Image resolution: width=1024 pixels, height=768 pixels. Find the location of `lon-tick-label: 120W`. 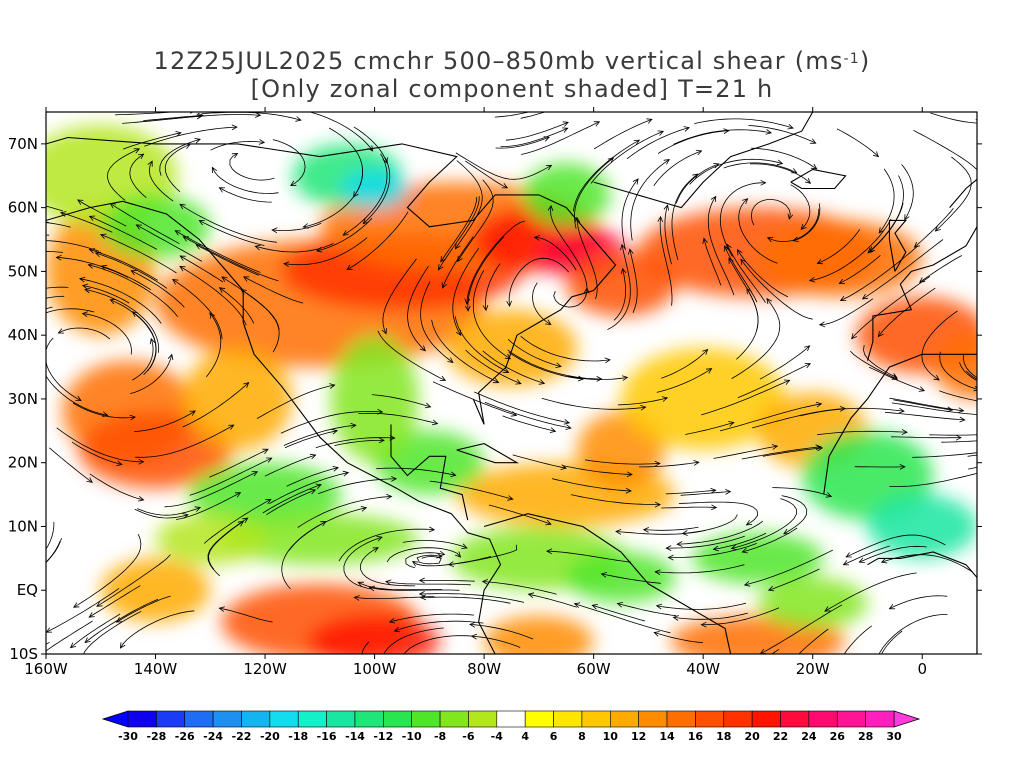

lon-tick-label: 120W is located at coordinates (265, 669).